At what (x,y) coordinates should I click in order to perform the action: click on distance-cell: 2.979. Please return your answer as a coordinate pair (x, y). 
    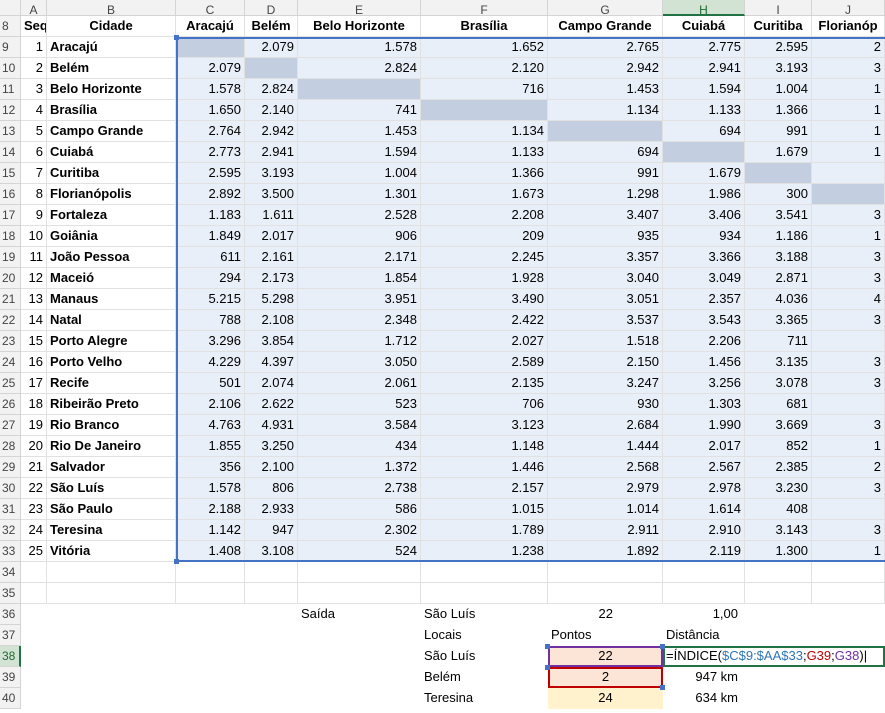
    Looking at the image, I should click on (605, 488).